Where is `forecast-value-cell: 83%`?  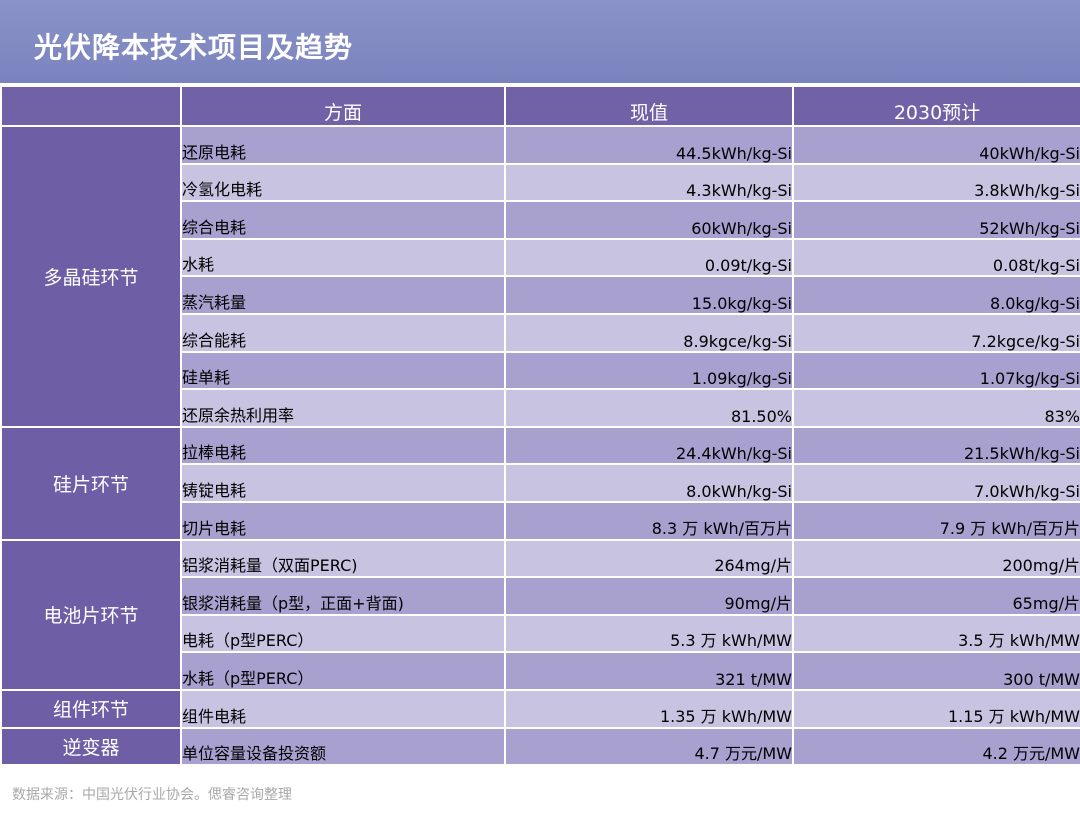 forecast-value-cell: 83% is located at coordinates (936, 408).